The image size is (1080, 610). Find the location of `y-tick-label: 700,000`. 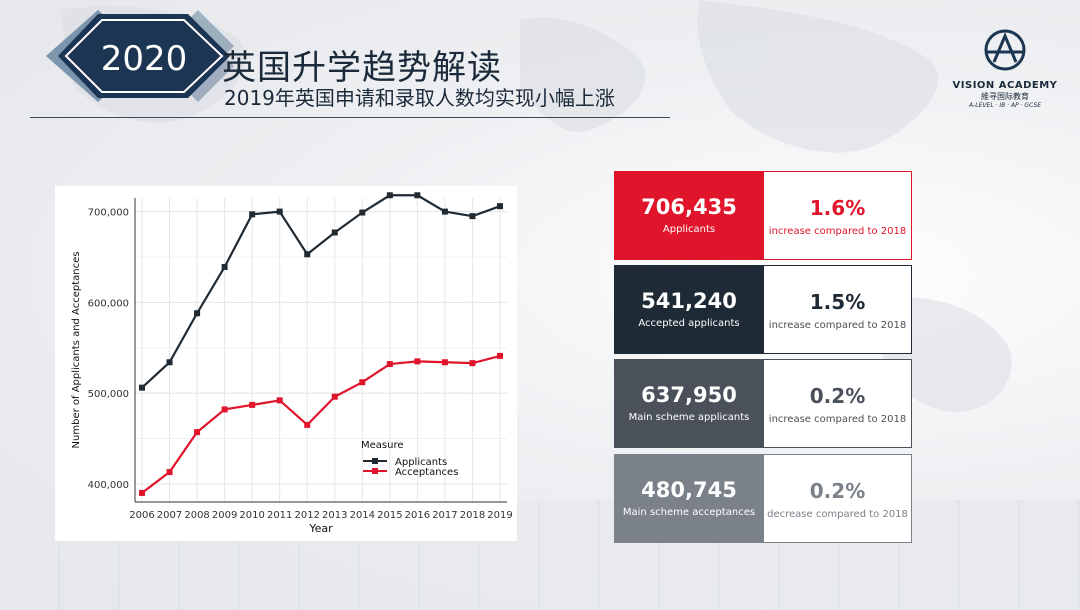

y-tick-label: 700,000 is located at coordinates (108, 213).